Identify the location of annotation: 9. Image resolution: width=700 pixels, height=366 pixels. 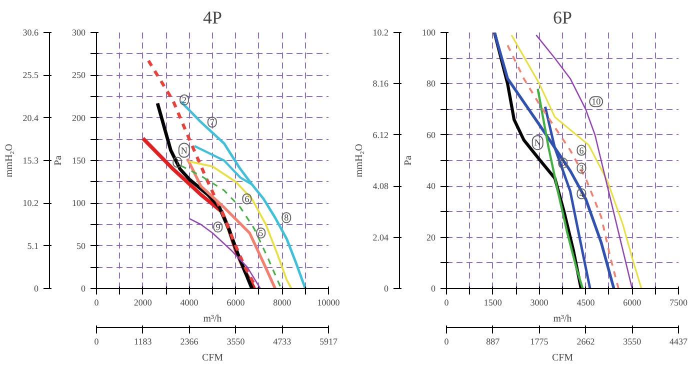
(218, 227).